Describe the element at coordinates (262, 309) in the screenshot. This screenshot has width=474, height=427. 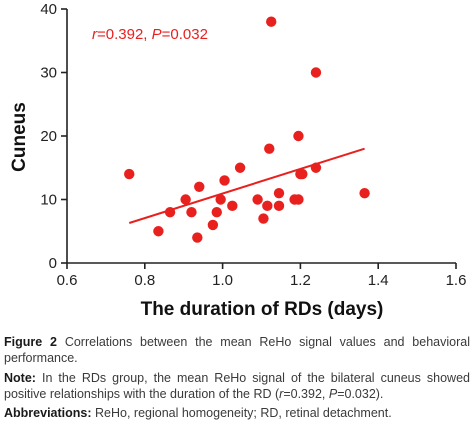
I see `x-axis-label: The duration of RDs (days)` at that location.